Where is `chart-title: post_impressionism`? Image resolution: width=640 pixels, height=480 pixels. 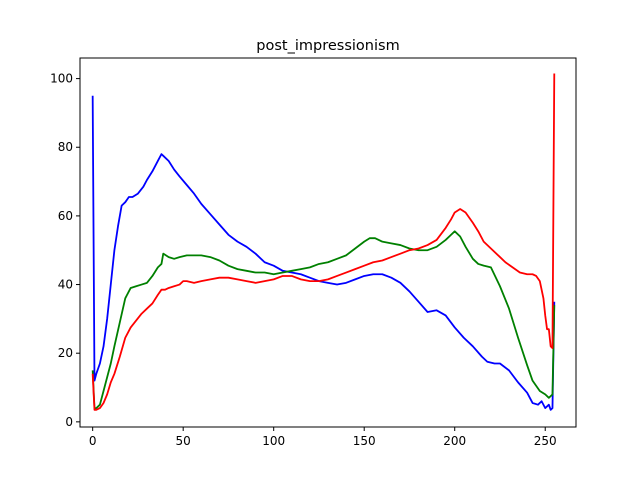
chart-title: post_impressionism is located at coordinates (327, 46).